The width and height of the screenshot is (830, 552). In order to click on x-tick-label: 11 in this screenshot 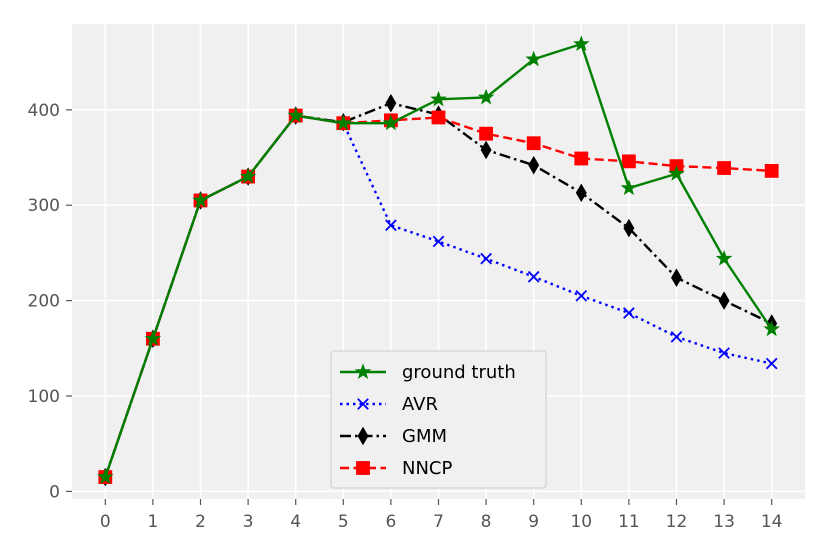, I will do `click(629, 522)`.